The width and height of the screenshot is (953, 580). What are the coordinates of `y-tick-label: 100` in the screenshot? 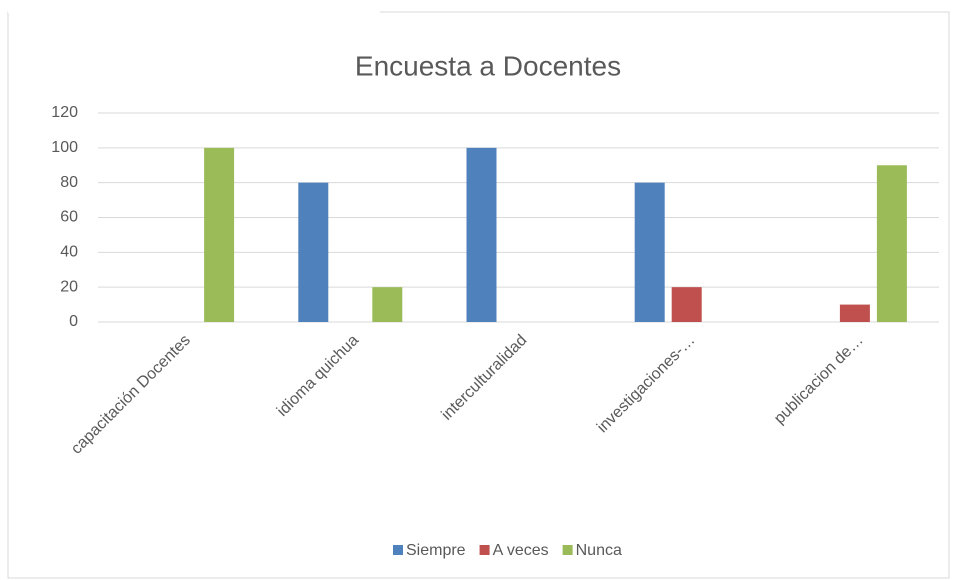 It's located at (64, 147).